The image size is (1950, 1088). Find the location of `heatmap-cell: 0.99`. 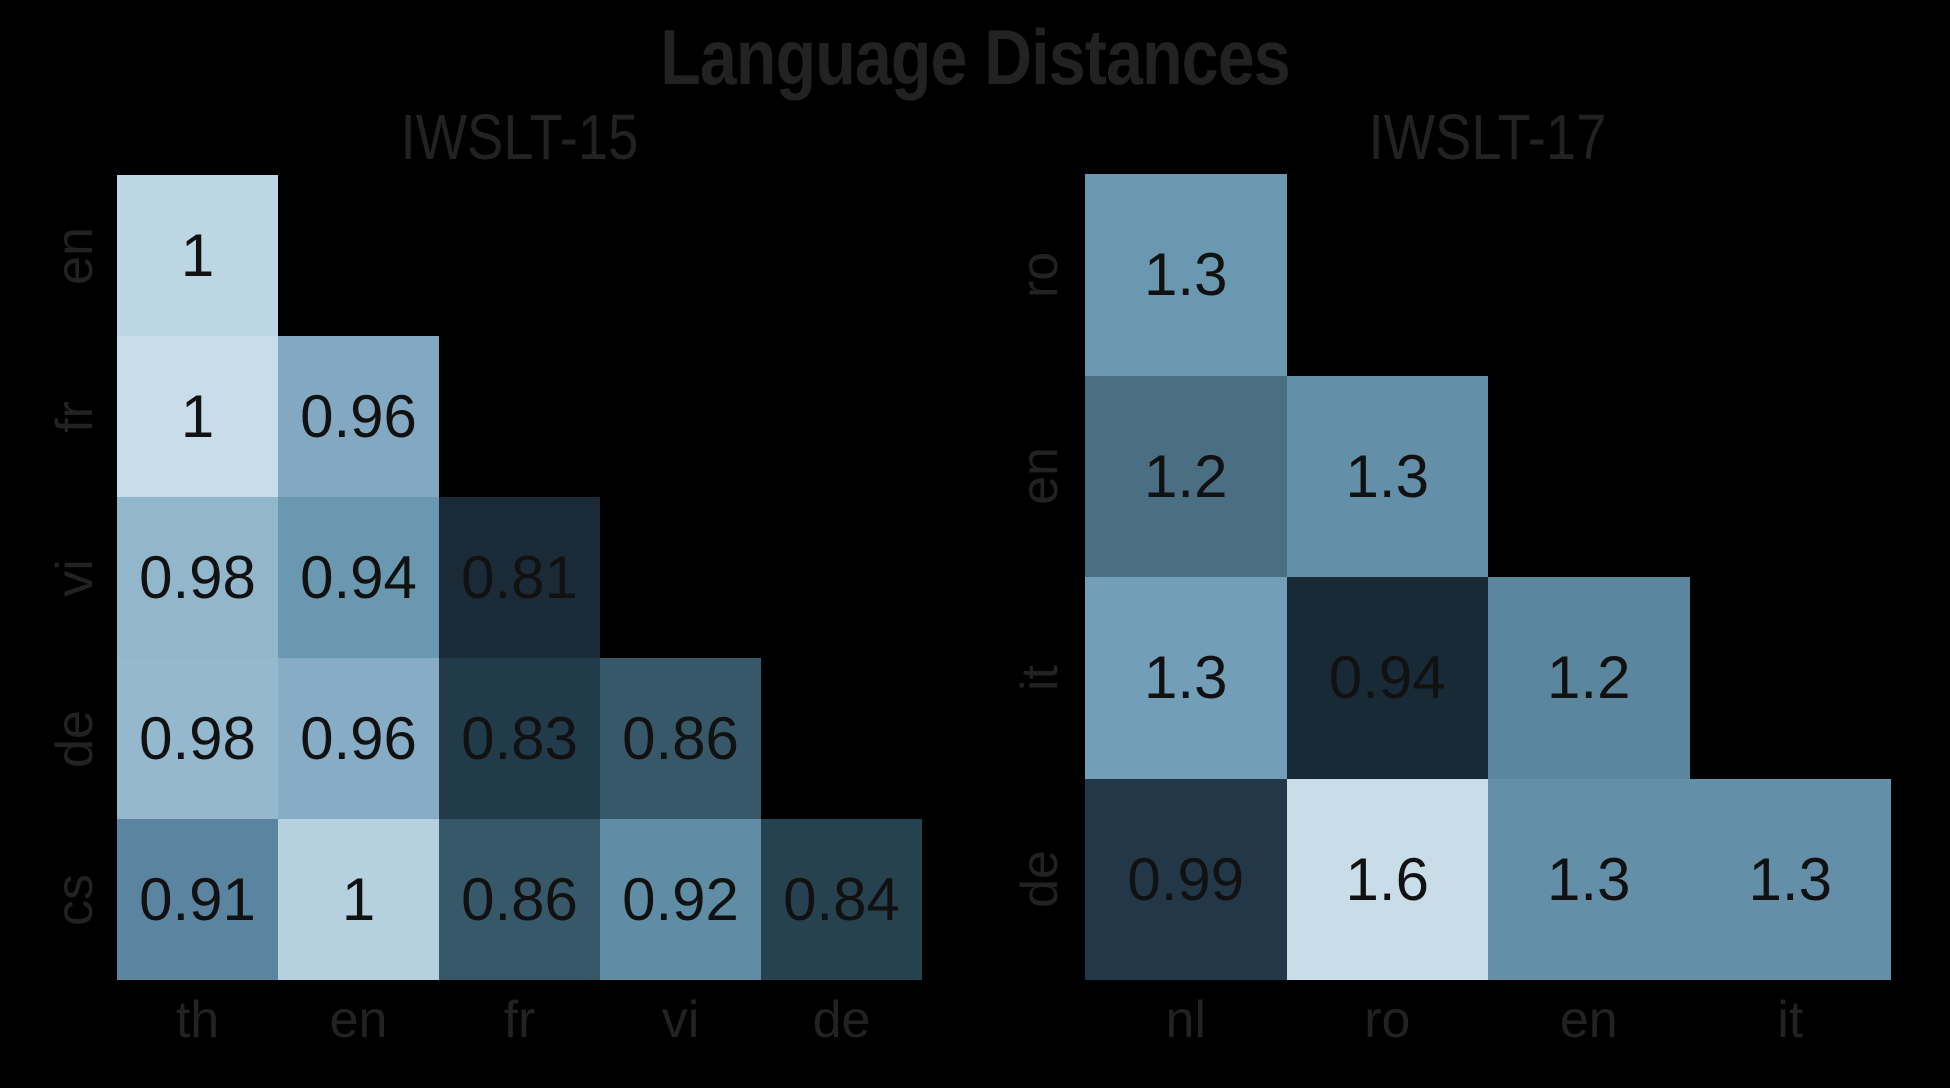

heatmap-cell: 0.99 is located at coordinates (1186, 879).